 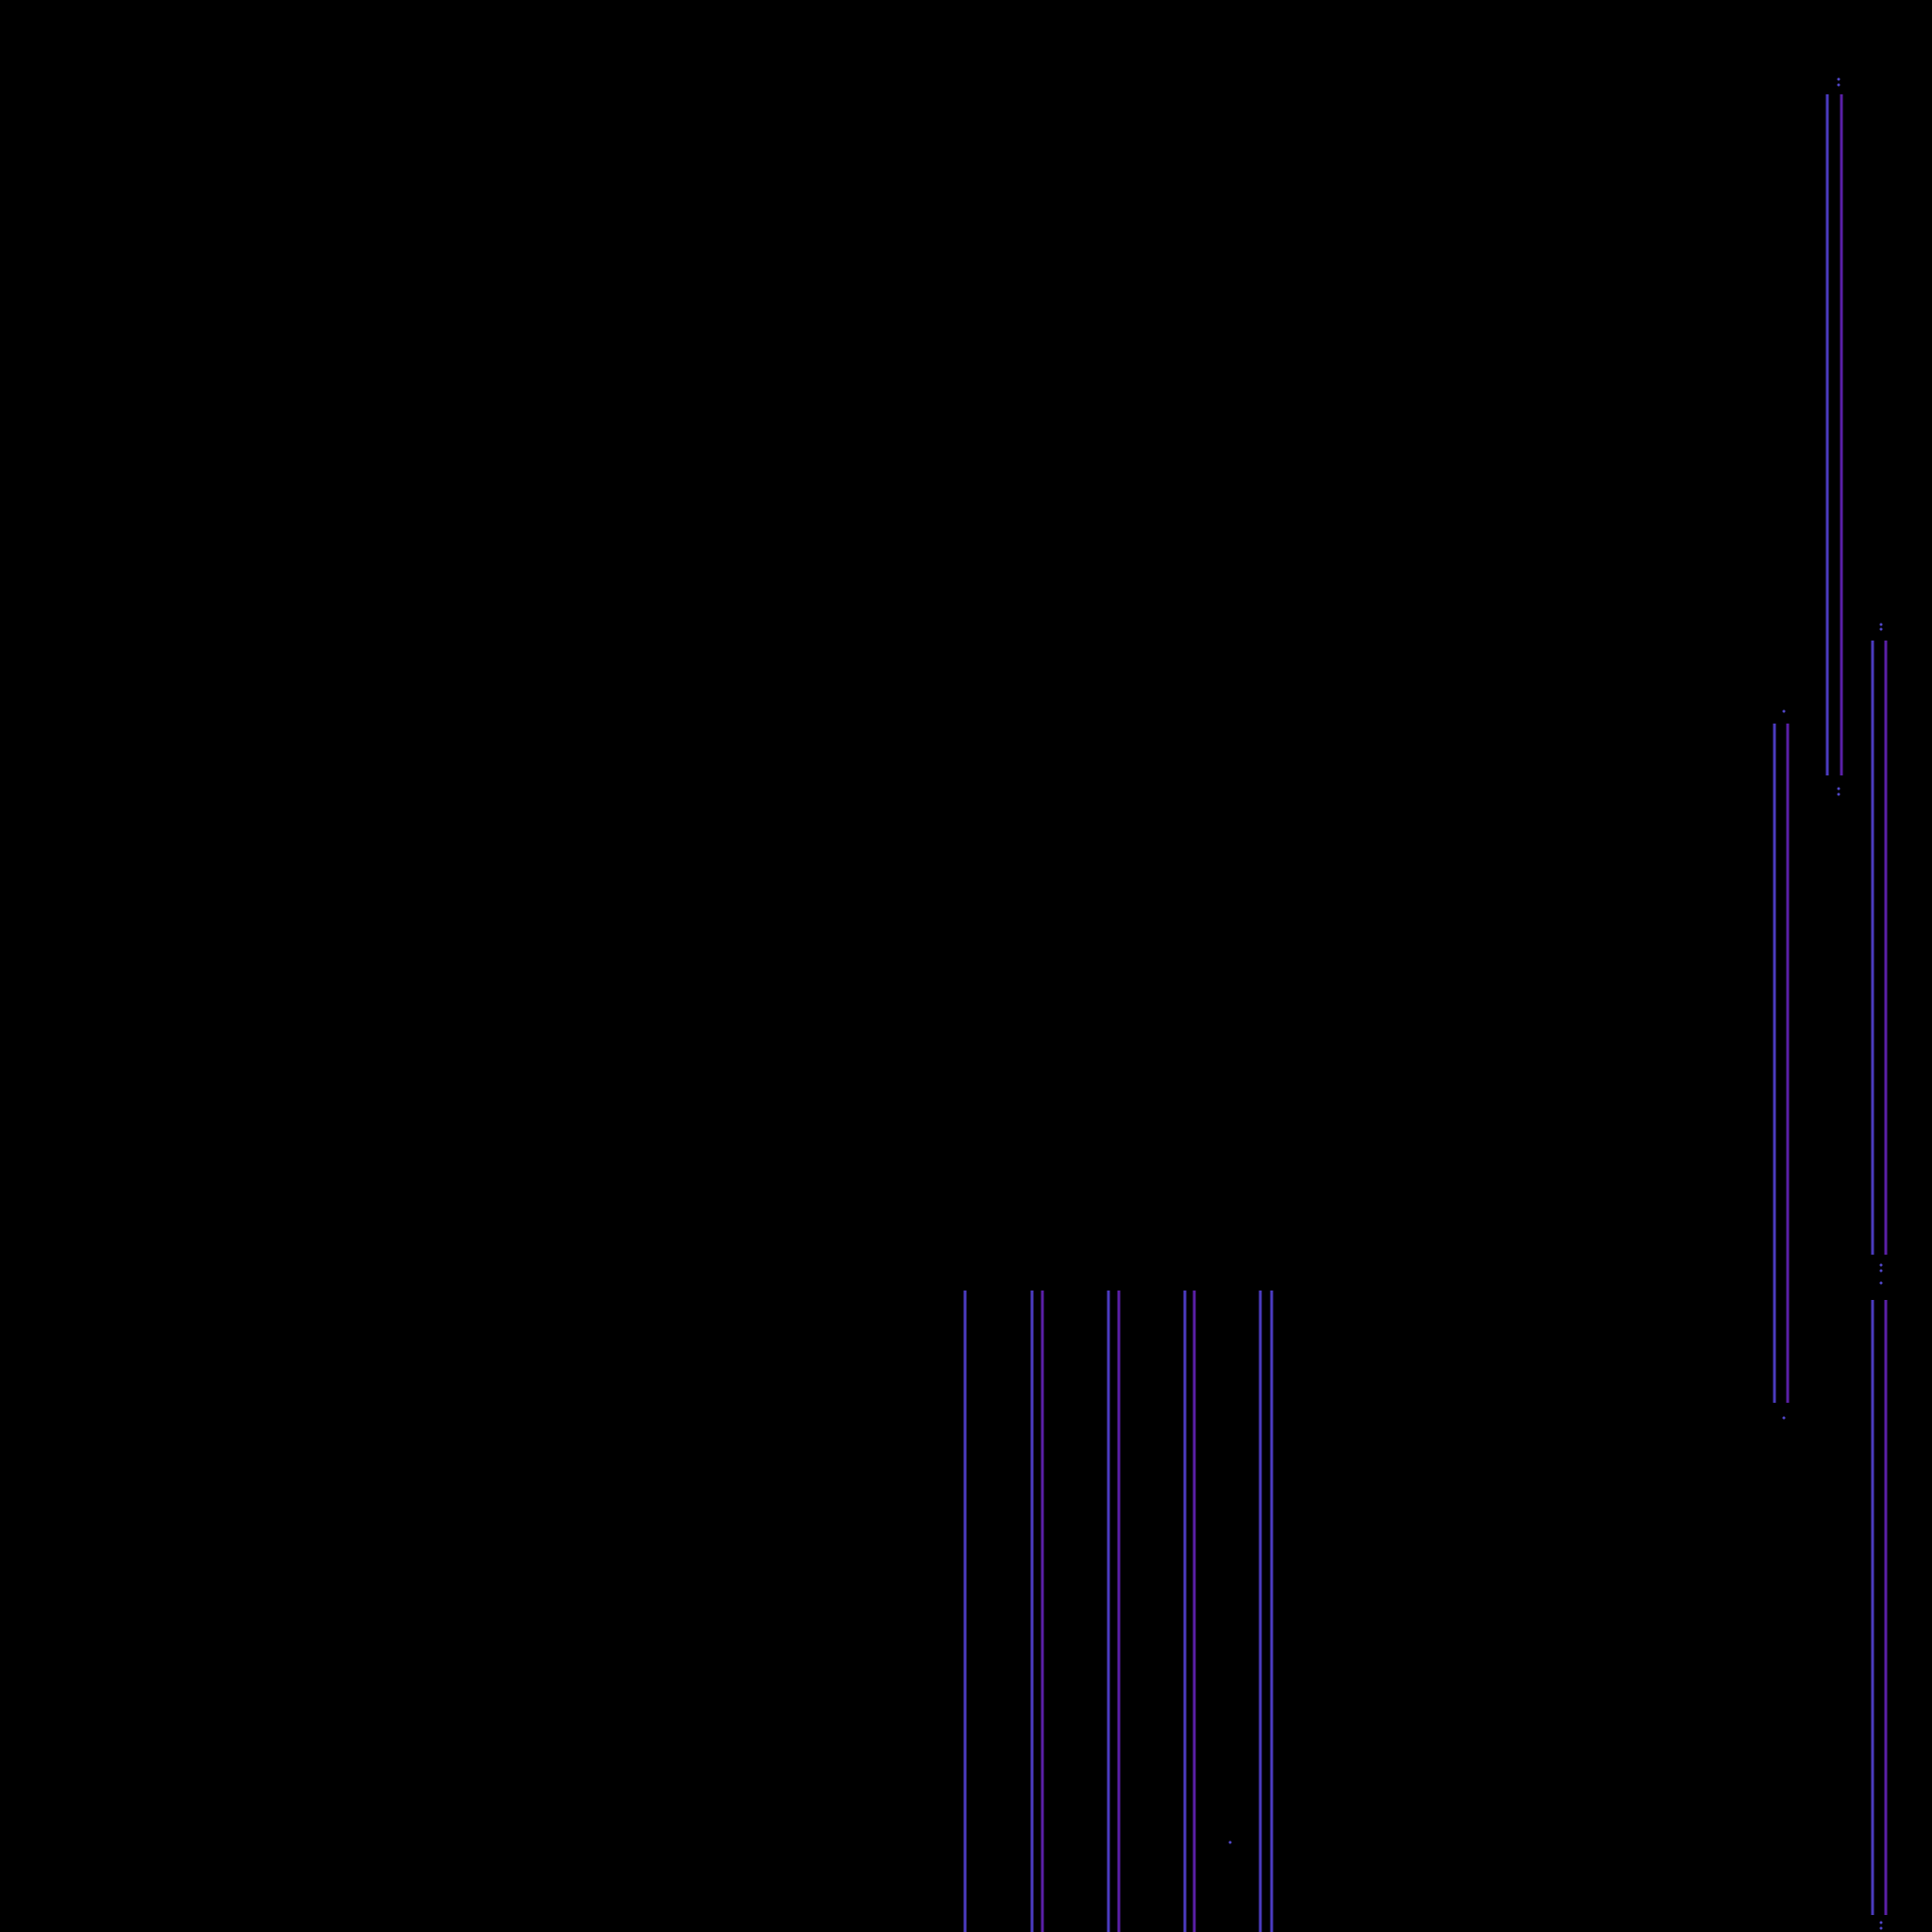 I want to click on far-right-upper-line-pair, so click(x=1880, y=954).